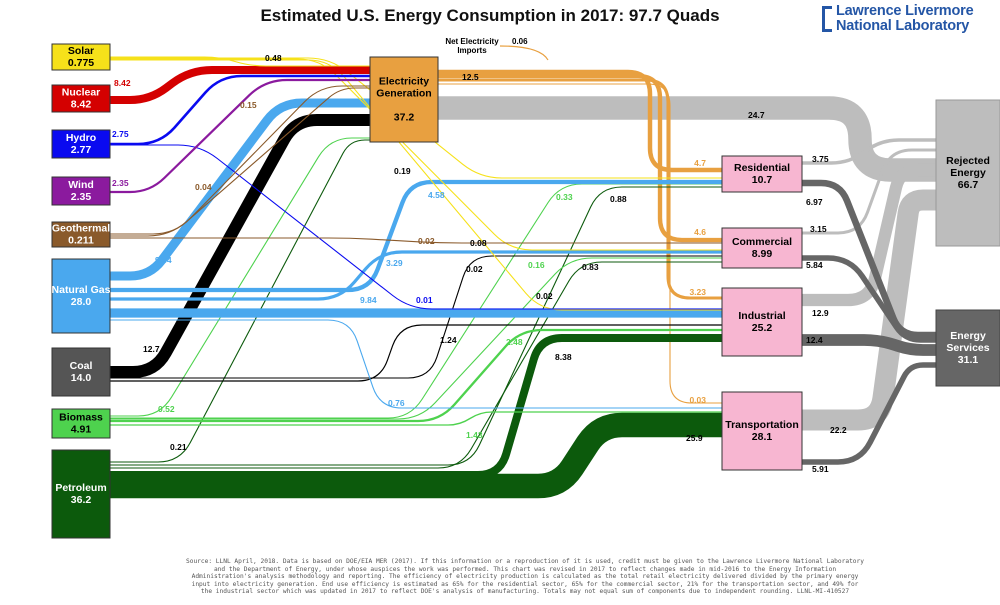 This screenshot has height=605, width=1000. I want to click on source-node-coal-text: Coal, so click(81, 366).